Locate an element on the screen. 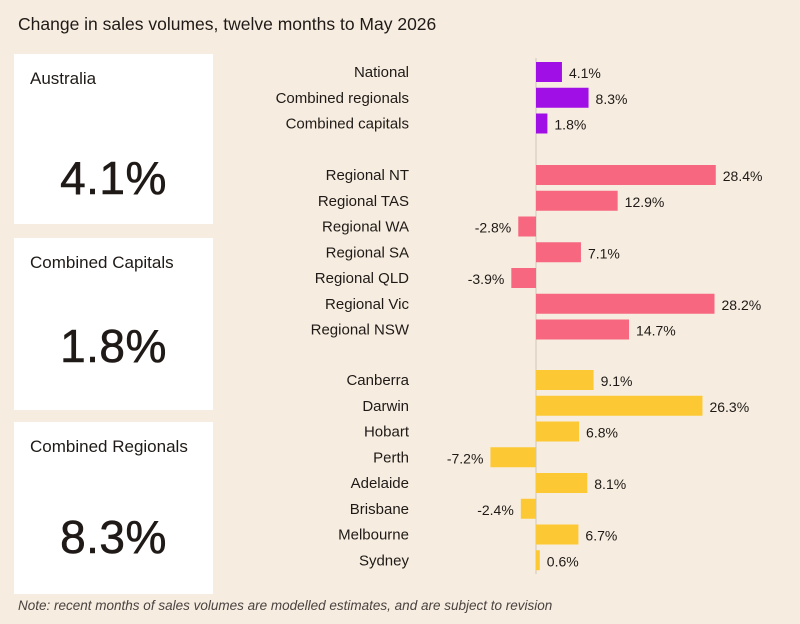 The height and width of the screenshot is (624, 800). bar-combined-capitals is located at coordinates (542, 123).